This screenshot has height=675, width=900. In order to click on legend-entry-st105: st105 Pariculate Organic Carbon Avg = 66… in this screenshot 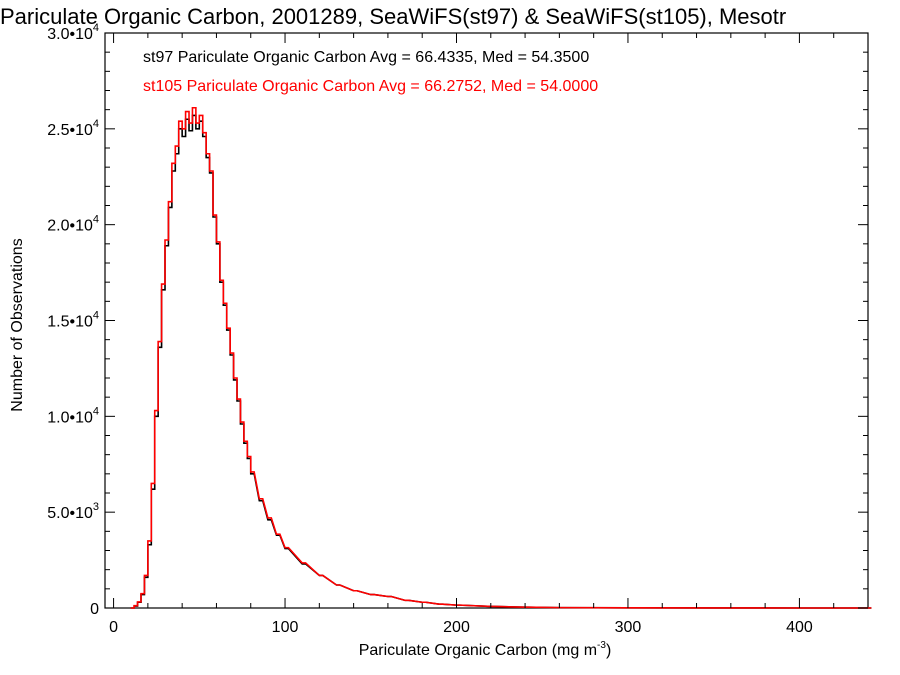, I will do `click(370, 86)`.